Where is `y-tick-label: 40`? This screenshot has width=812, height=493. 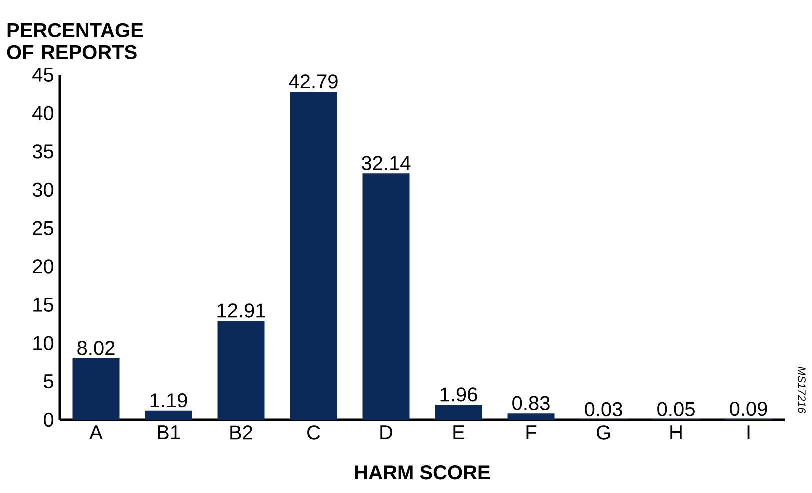
y-tick-label: 40 is located at coordinates (43, 113).